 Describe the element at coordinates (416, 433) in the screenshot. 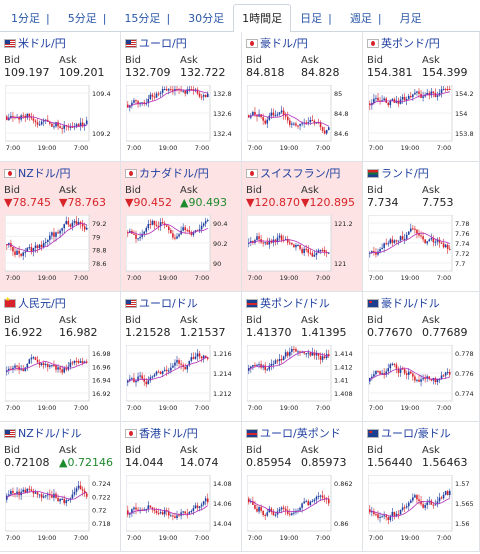

I see `pair-name: ユーロ/豪ドル` at that location.